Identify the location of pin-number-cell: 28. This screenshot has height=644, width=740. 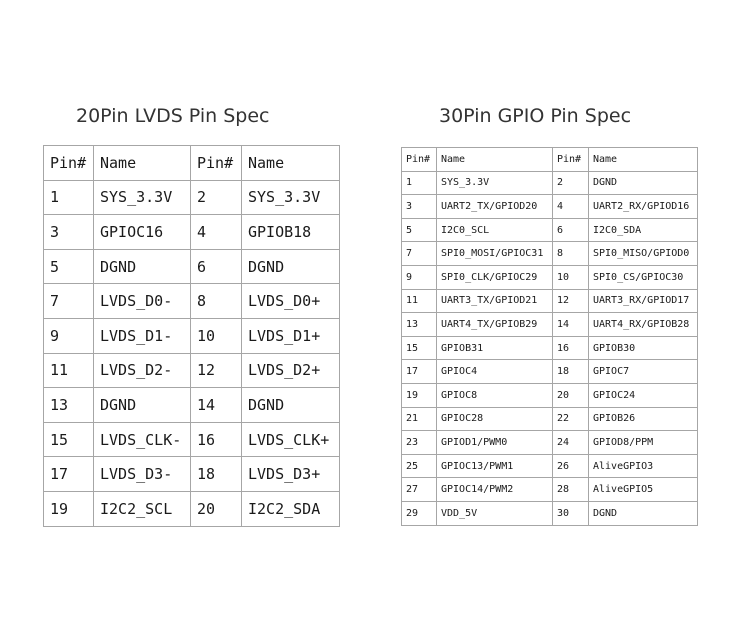
(570, 489).